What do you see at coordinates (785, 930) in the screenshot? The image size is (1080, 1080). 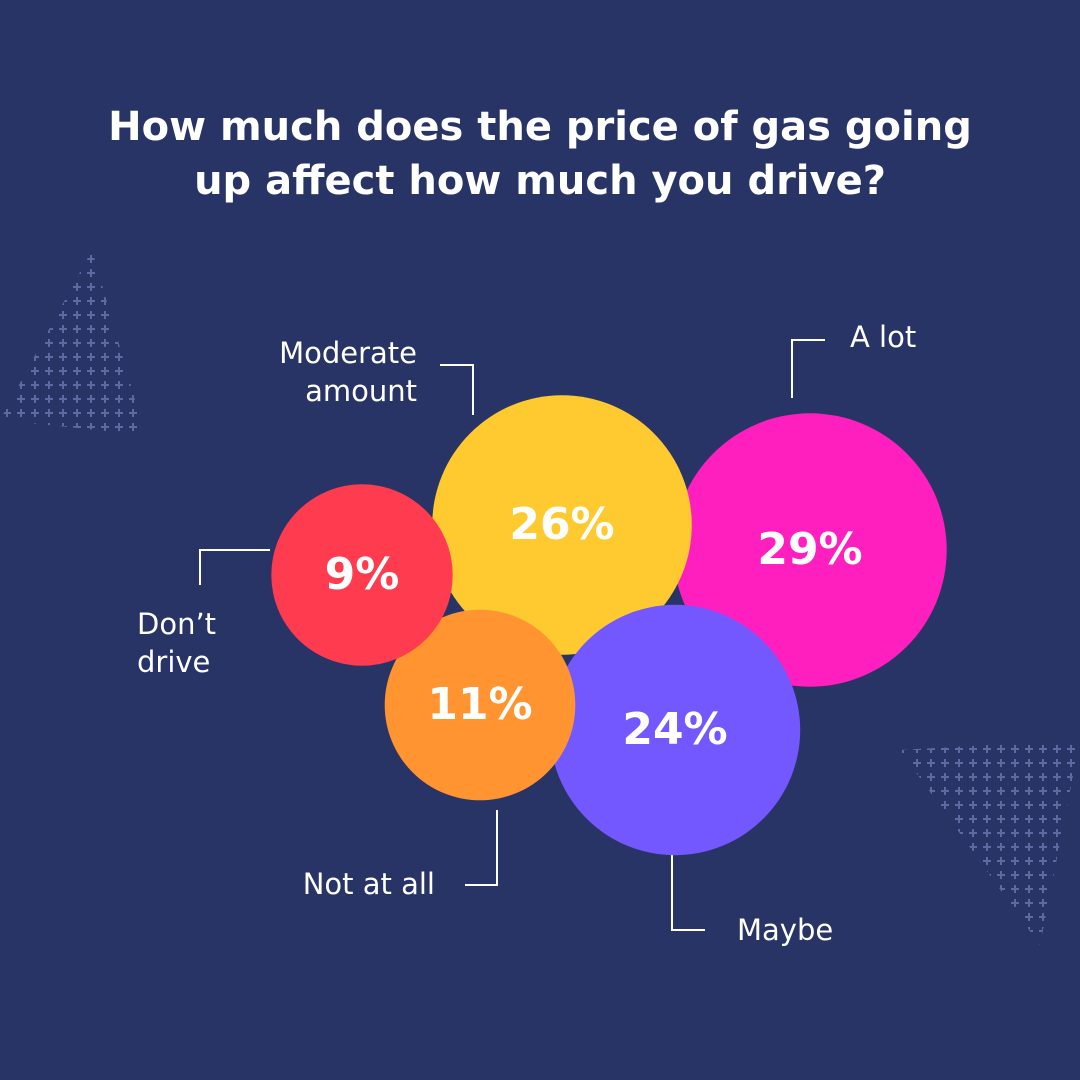 I see `category-label: Maybe` at bounding box center [785, 930].